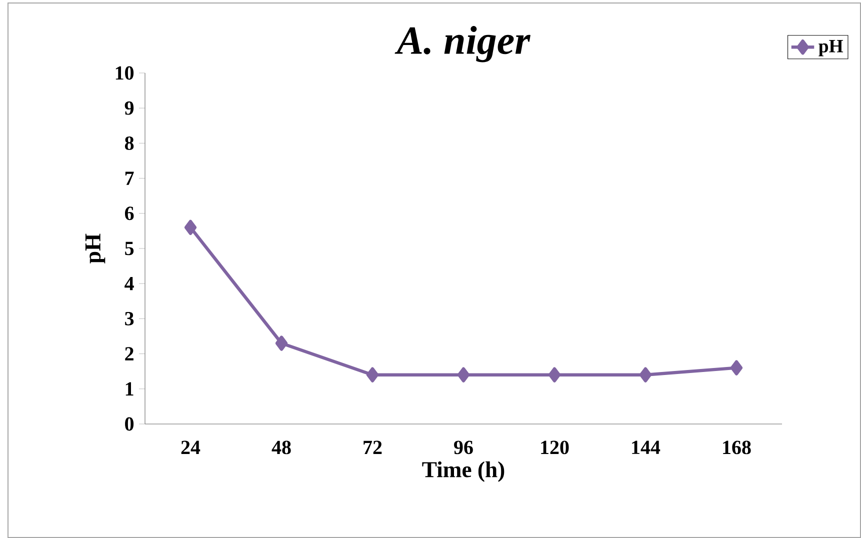 This screenshot has width=861, height=538. I want to click on y-tick-label: 3, so click(129, 319).